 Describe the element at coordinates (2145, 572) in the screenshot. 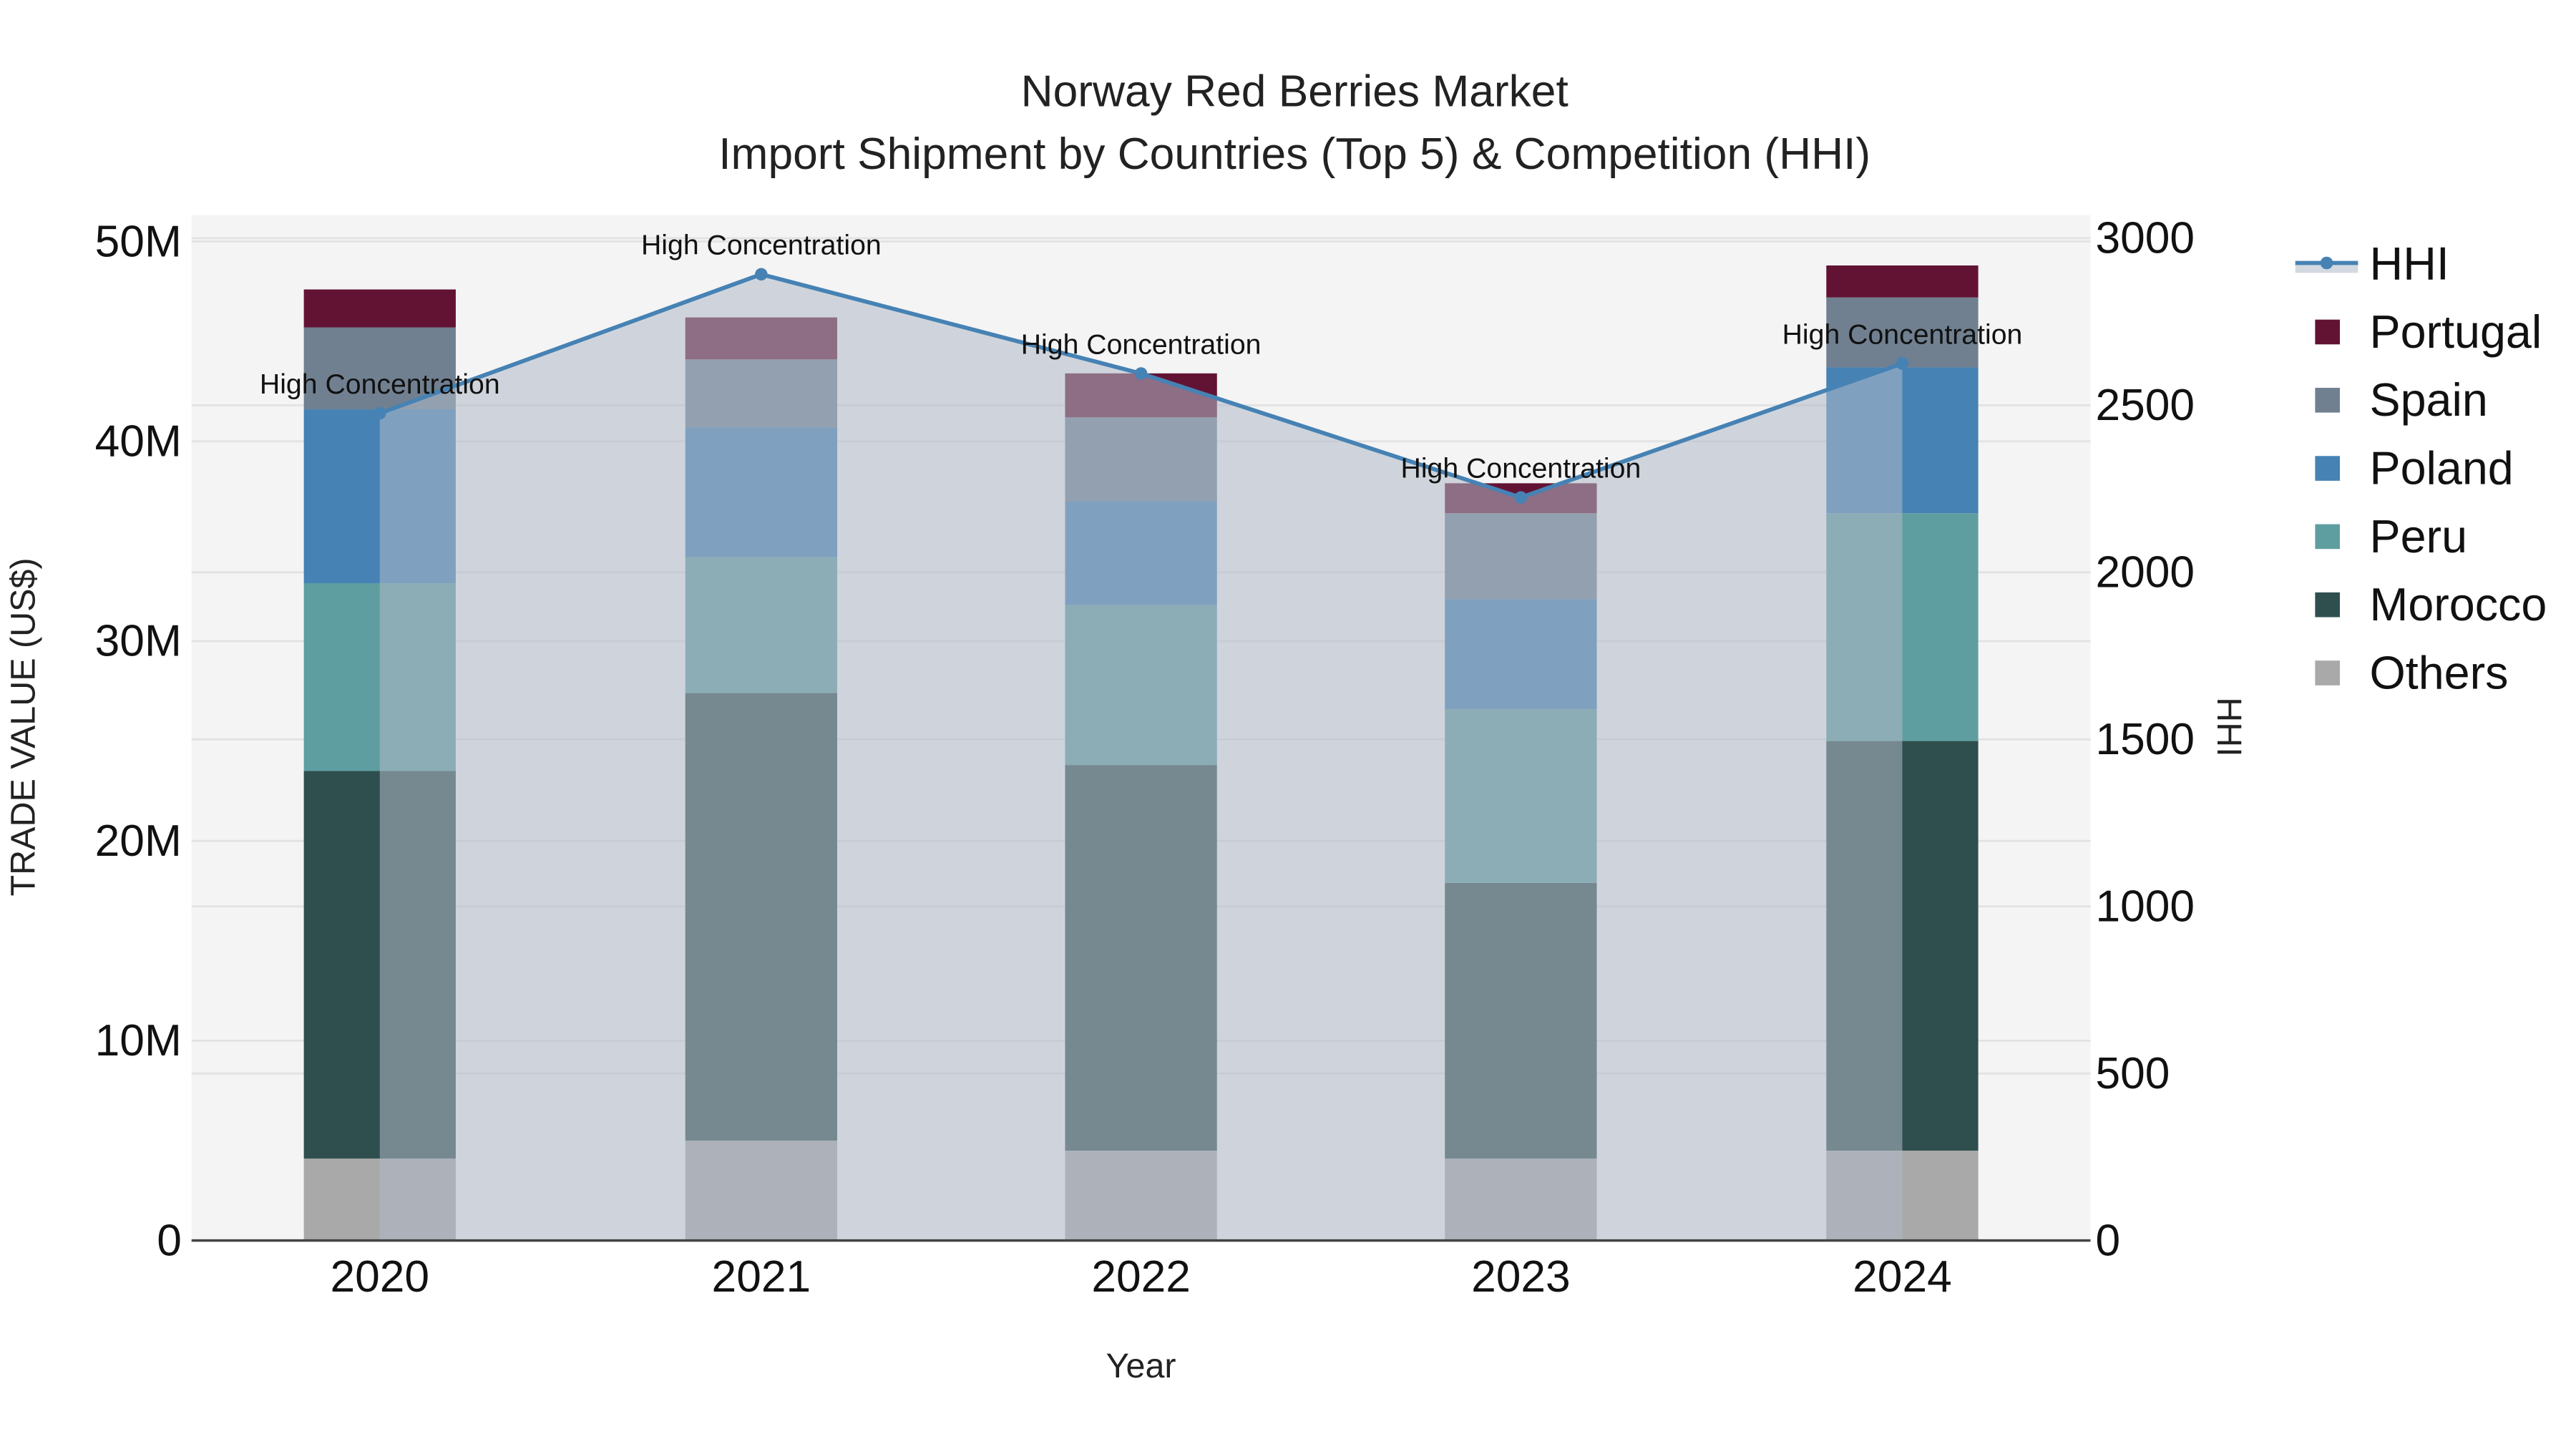

I see `y-right-tick-label: 2000` at that location.